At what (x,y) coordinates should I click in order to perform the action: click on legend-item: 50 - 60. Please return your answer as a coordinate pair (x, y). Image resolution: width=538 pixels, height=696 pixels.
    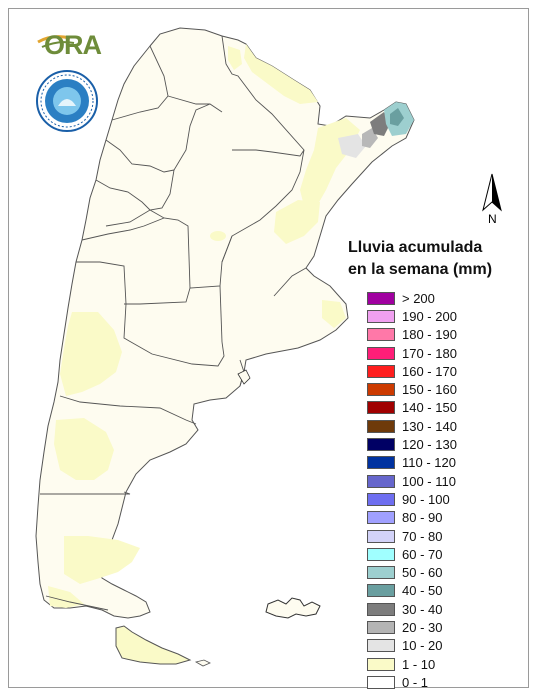
    Looking at the image, I should click on (412, 572).